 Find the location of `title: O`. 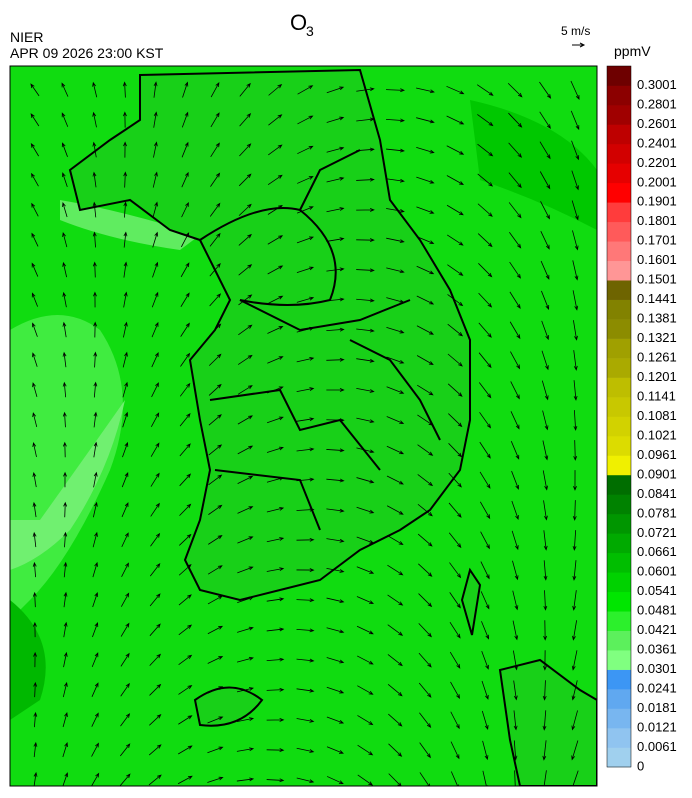

title: O is located at coordinates (298, 22).